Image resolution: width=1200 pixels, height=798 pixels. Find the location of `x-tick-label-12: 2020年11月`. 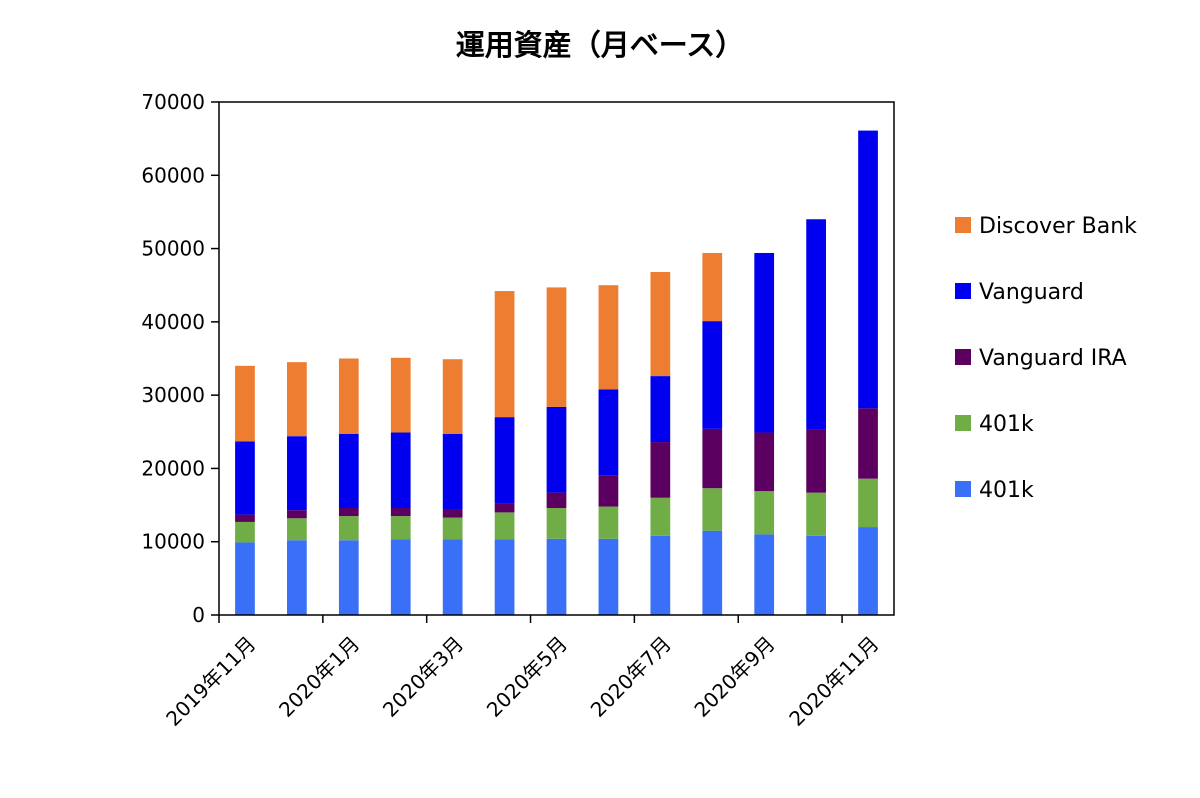

x-tick-label-12: 2020年11月 is located at coordinates (833, 681).